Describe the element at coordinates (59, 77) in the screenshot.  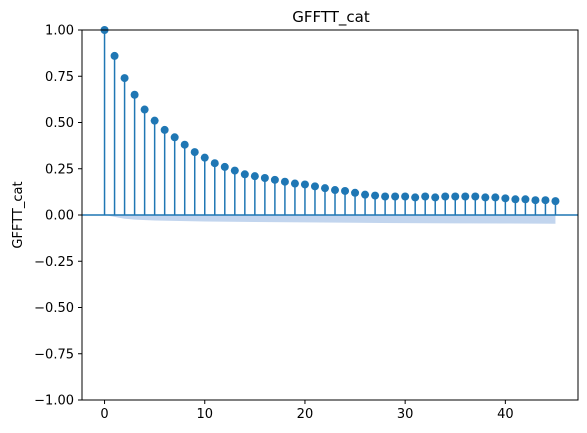
I see `y-tick-label: 0.75` at that location.